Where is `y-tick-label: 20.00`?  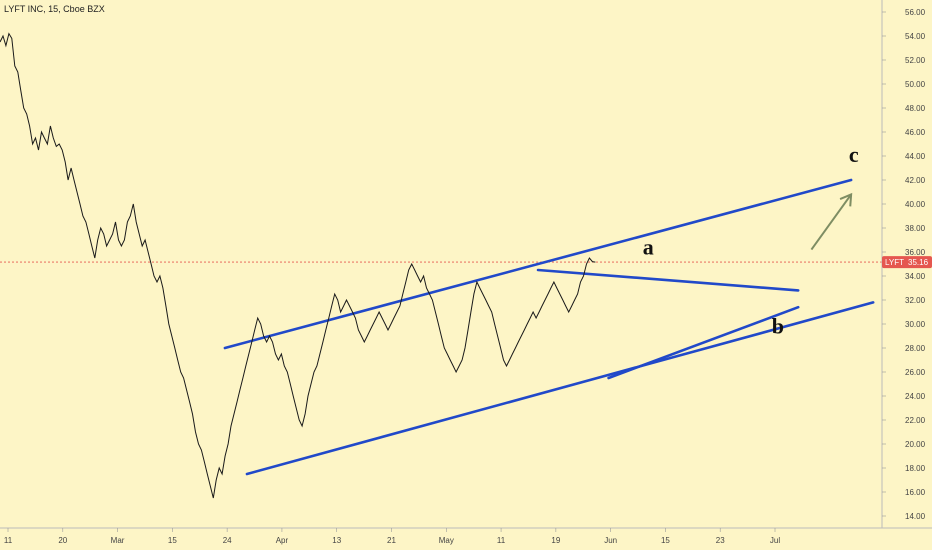
y-tick-label: 20.00 is located at coordinates (915, 444).